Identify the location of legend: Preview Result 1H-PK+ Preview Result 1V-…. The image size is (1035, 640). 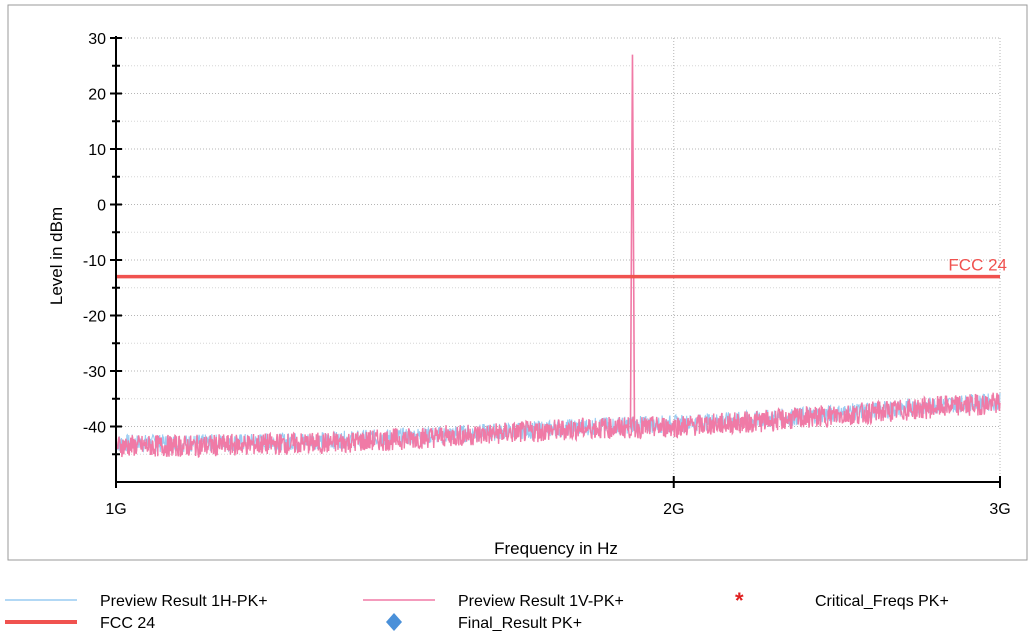
(517, 613).